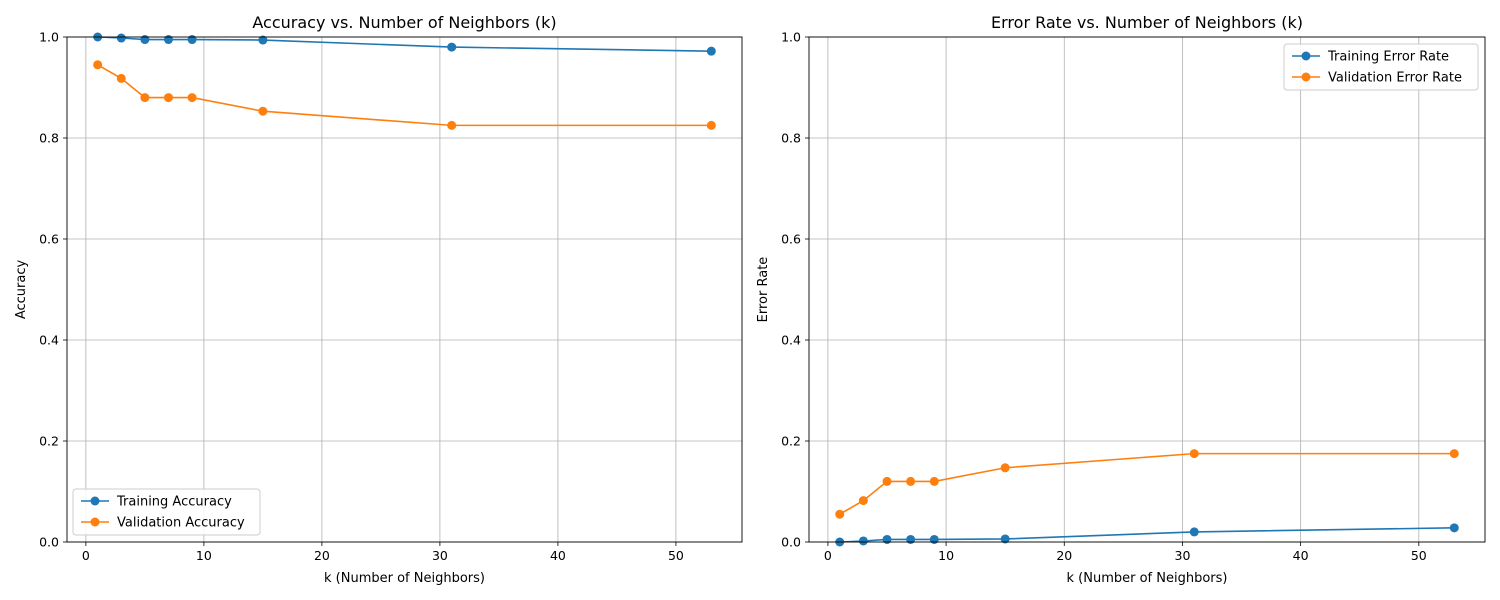  What do you see at coordinates (404, 22) in the screenshot?
I see `chart-title: Accuracy vs. Number of Neighbors (k)` at bounding box center [404, 22].